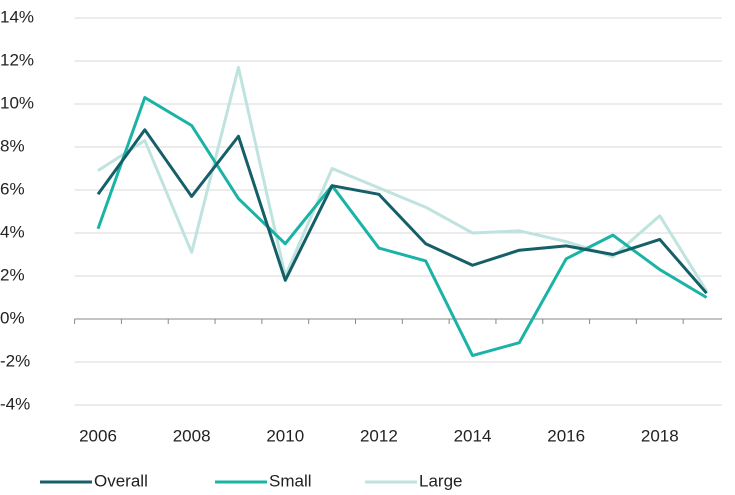 Image resolution: width=735 pixels, height=495 pixels. I want to click on x-tick-label: 2016, so click(566, 435).